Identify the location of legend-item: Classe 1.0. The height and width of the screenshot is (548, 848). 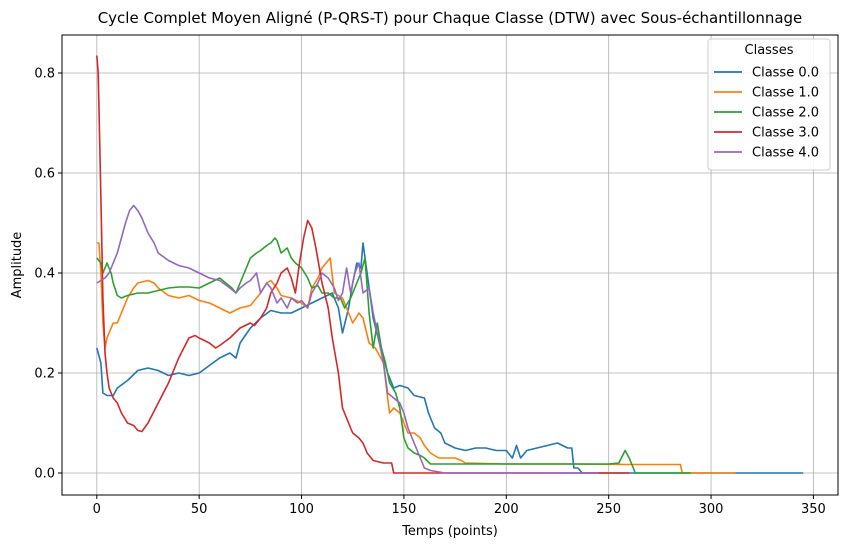
(766, 93).